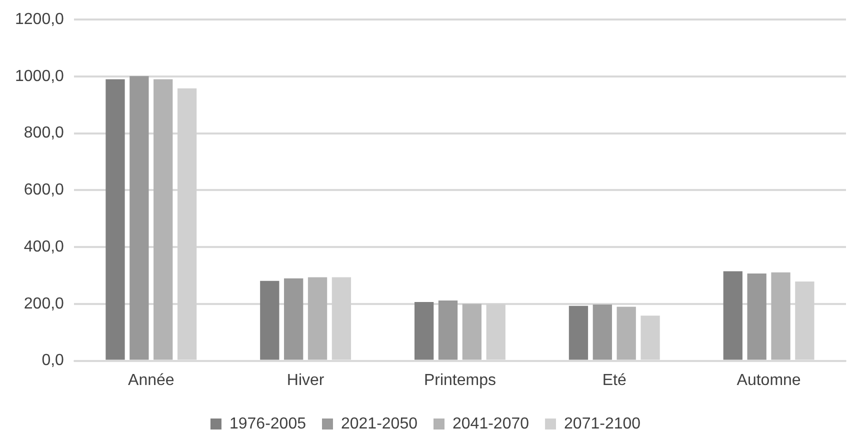 This screenshot has height=447, width=866. What do you see at coordinates (44, 133) in the screenshot?
I see `y-tick-label: 800,0` at bounding box center [44, 133].